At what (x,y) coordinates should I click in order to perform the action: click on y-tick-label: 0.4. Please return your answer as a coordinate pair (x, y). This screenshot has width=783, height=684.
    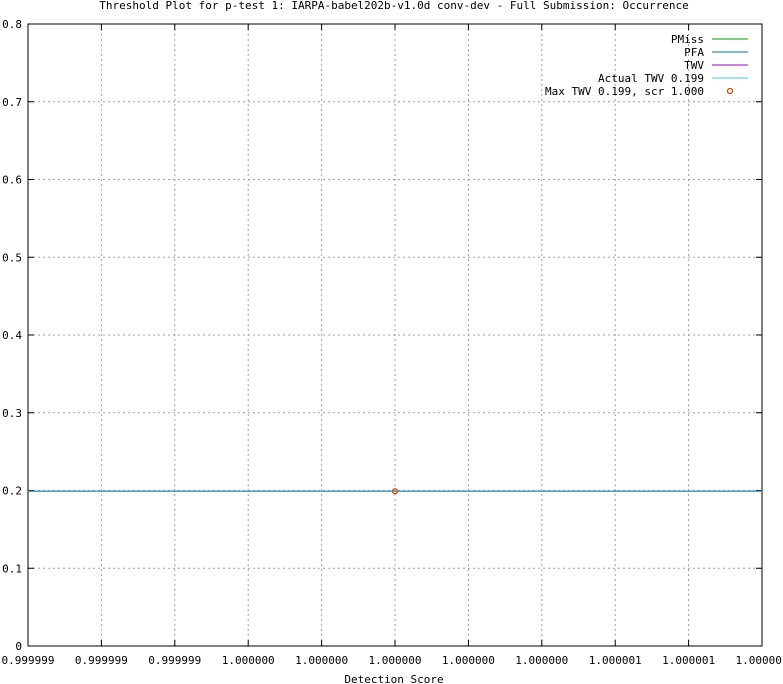
    Looking at the image, I should click on (12, 335).